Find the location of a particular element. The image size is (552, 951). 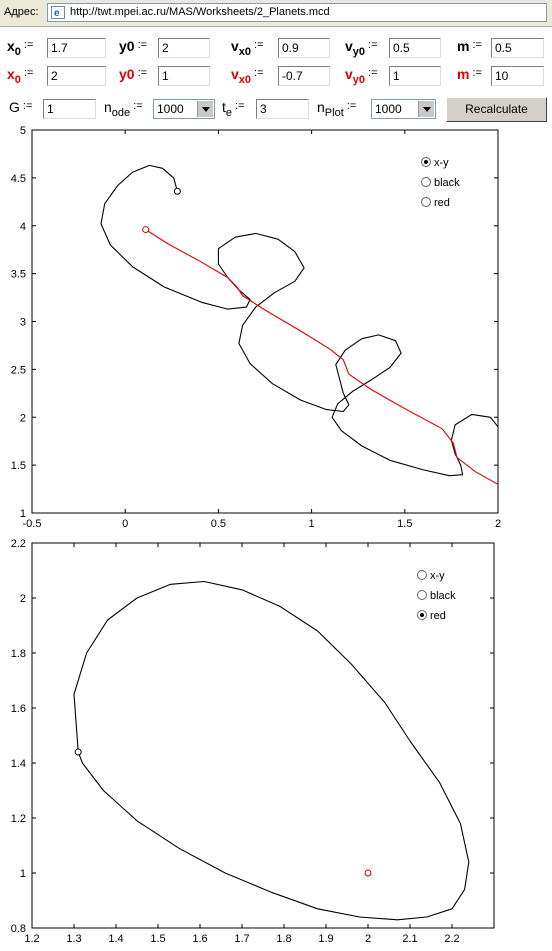

view-radio-red is located at coordinates (426, 202).